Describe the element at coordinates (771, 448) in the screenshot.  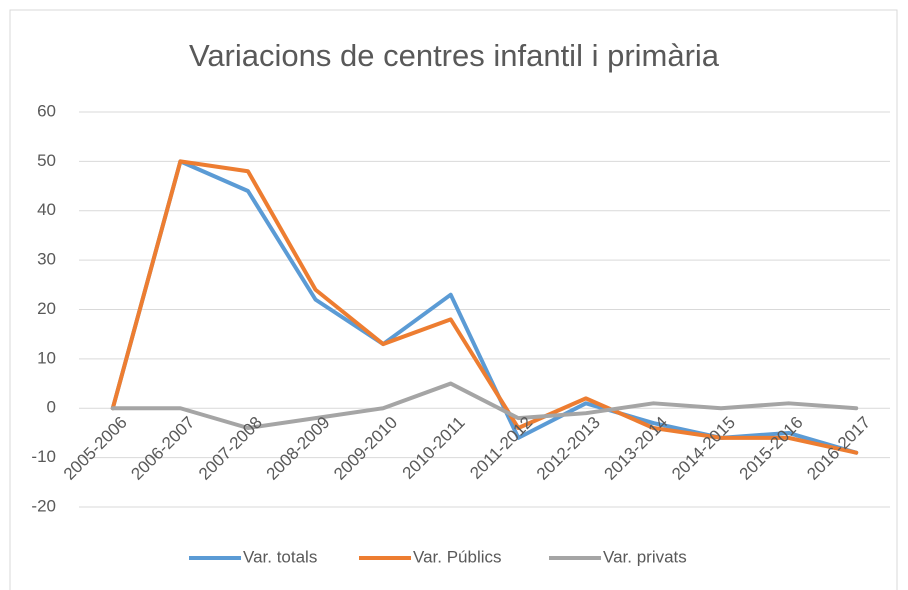
I see `x-tick-label: 2015-2016` at that location.